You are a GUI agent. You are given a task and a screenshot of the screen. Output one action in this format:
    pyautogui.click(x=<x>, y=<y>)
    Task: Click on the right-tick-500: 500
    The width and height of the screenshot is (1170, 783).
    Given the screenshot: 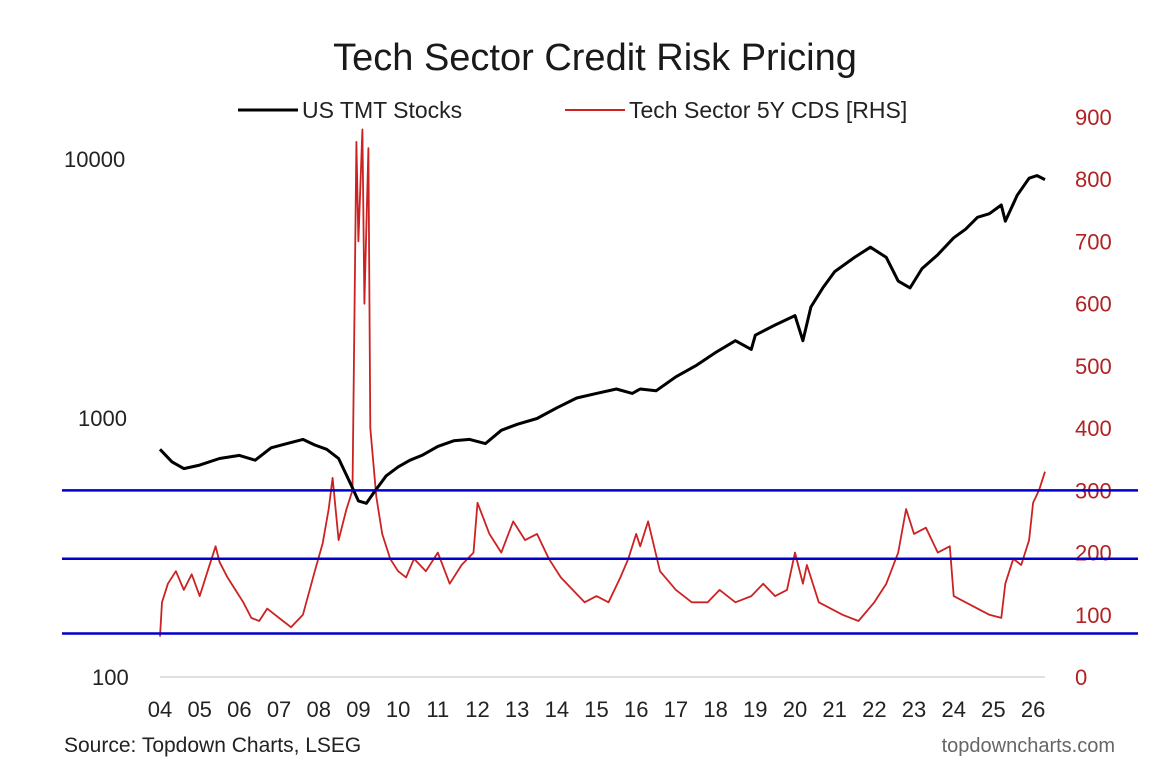 What is the action you would take?
    pyautogui.click(x=1093, y=366)
    